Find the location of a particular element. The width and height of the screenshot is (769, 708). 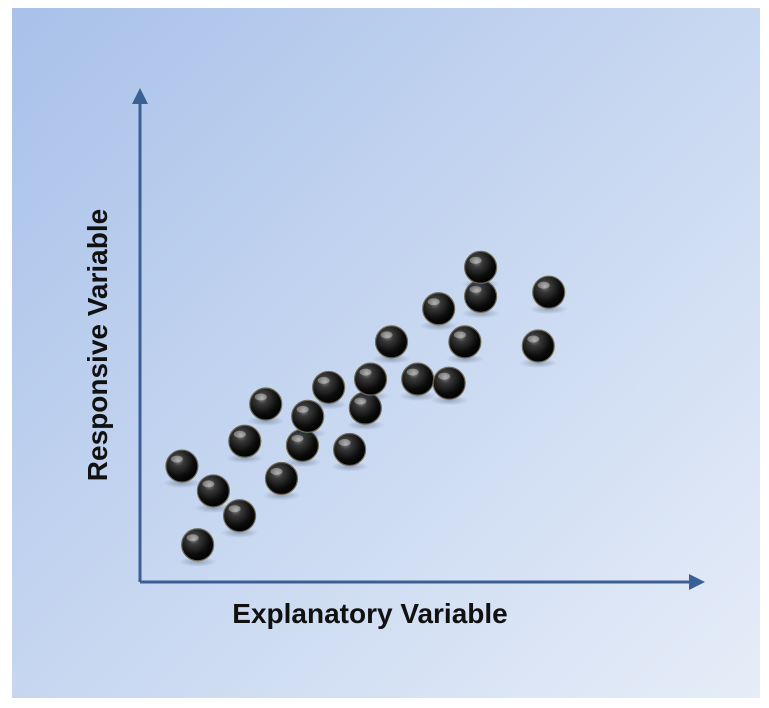

y-axis-label: Responsive Variable is located at coordinates (97, 345).